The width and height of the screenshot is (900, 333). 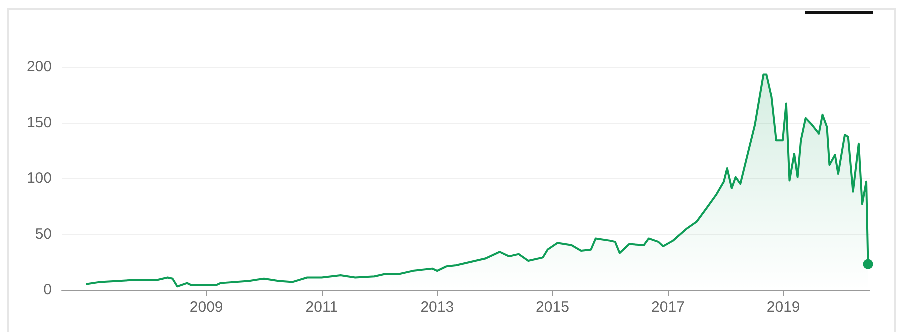 What do you see at coordinates (39, 178) in the screenshot?
I see `y-tick-label: 100` at bounding box center [39, 178].